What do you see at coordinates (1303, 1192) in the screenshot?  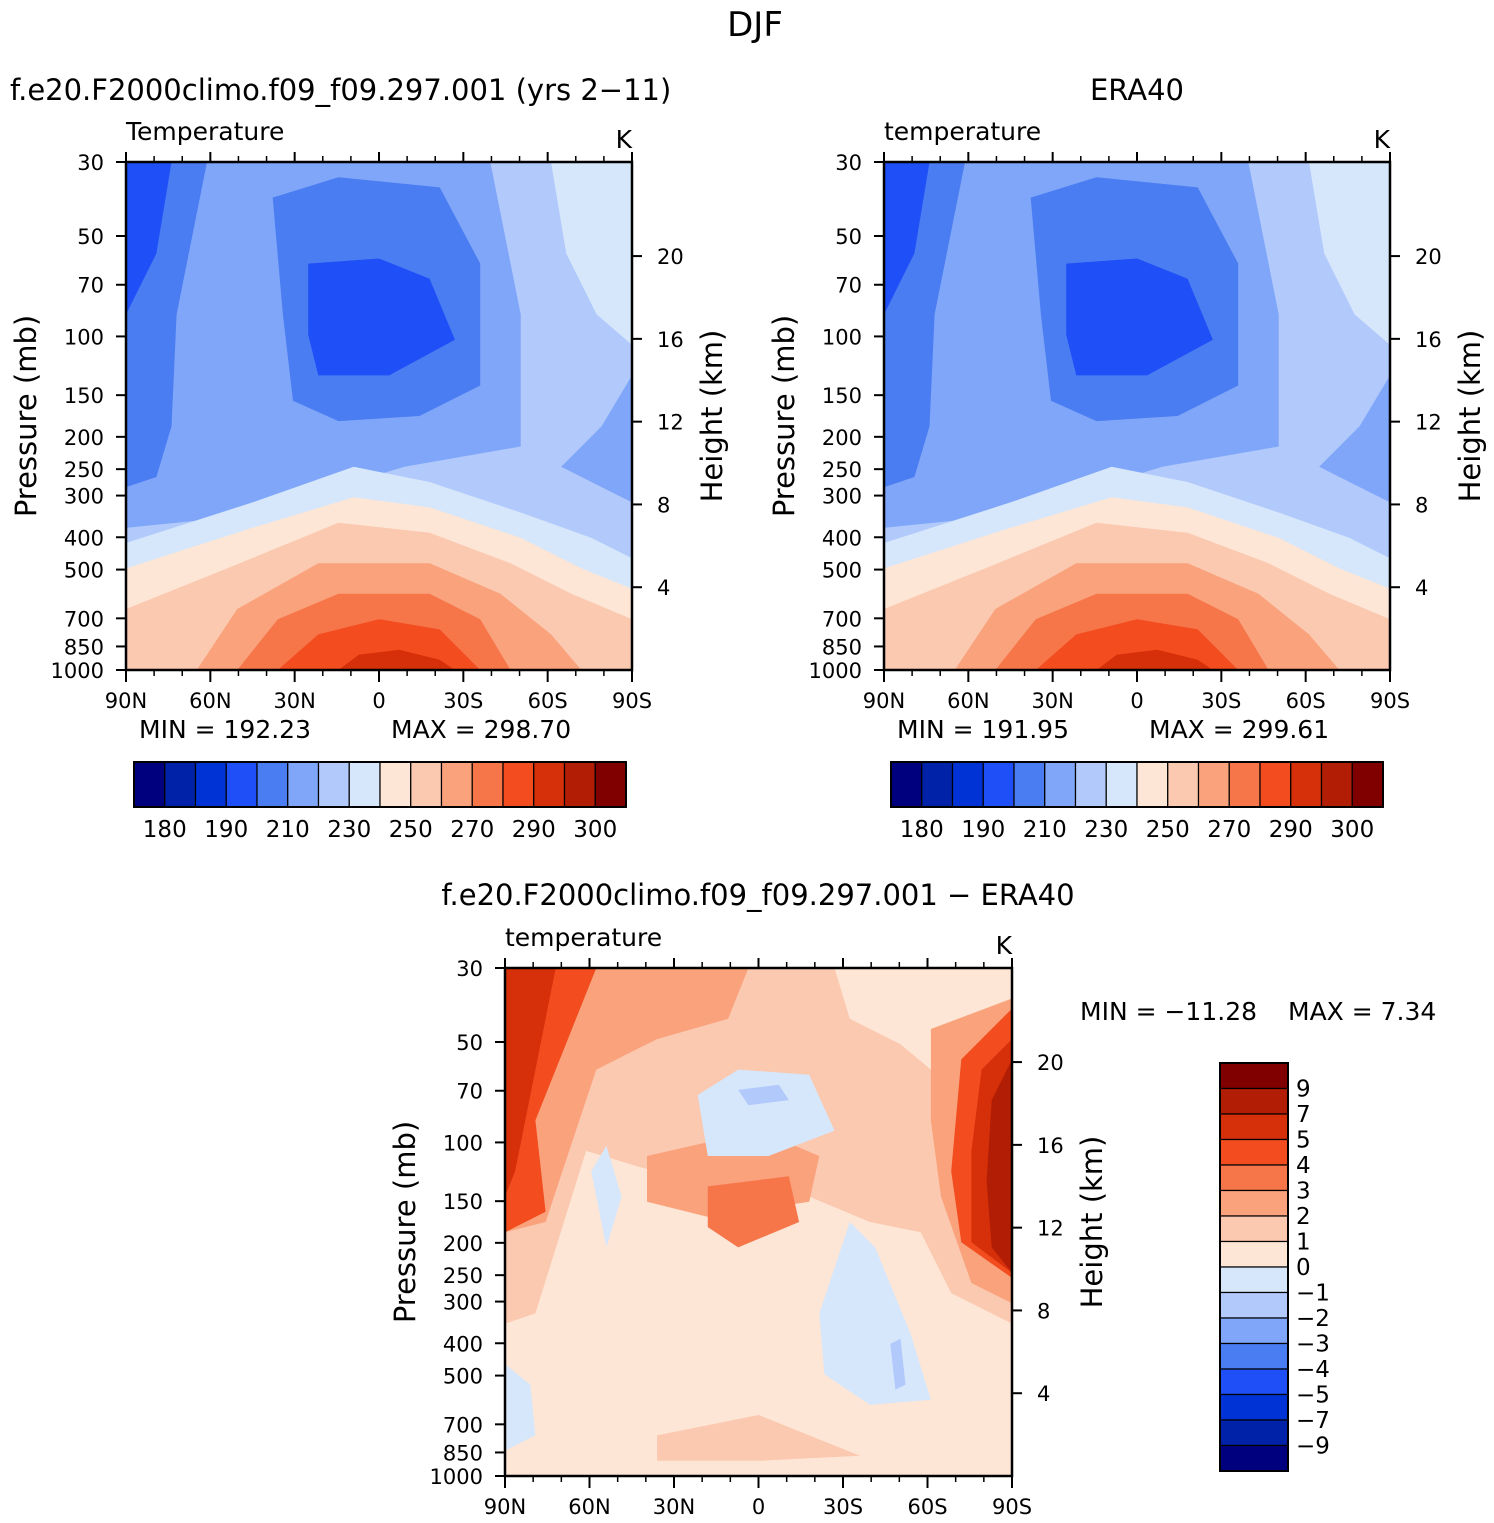 I see `colorbar-label: 3` at bounding box center [1303, 1192].